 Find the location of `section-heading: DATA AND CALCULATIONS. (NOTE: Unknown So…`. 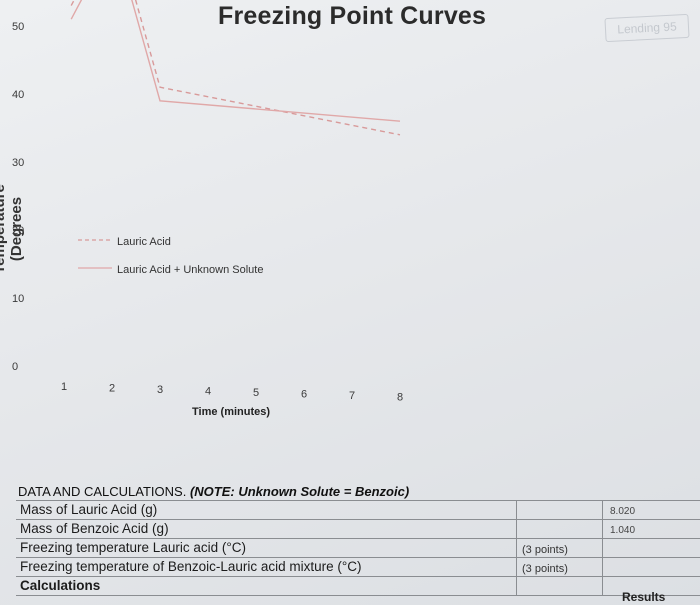

section-heading: DATA AND CALCULATIONS. (NOTE: Unknown So… is located at coordinates (213, 491).